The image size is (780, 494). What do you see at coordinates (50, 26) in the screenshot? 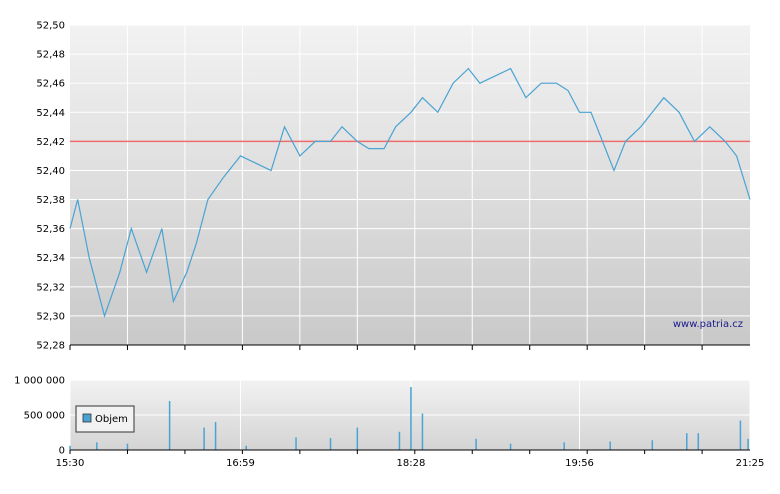
I see `price-y-tick-label: 52,50` at bounding box center [50, 26].